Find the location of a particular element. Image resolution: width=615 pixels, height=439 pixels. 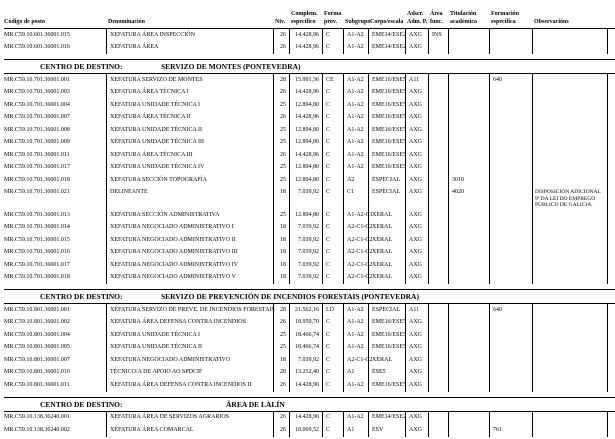

cell-denominacion-value: XEFATURA SECCIÓN TOPOGRAFÍA is located at coordinates (159, 179).